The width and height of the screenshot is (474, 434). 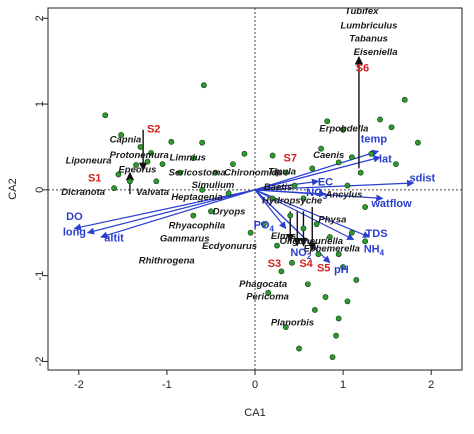 I want to click on species-label: Phagocata, so click(x=263, y=284).